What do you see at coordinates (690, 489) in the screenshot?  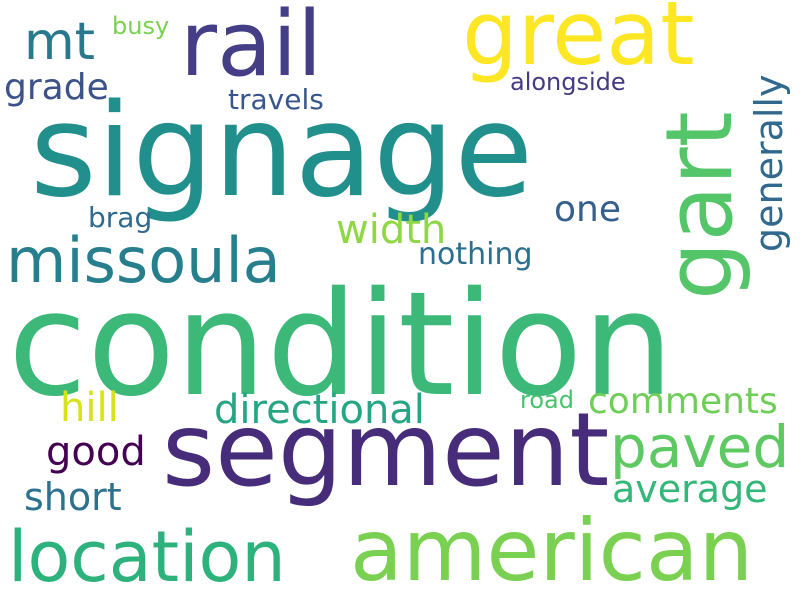 I see `word-average: average` at bounding box center [690, 489].